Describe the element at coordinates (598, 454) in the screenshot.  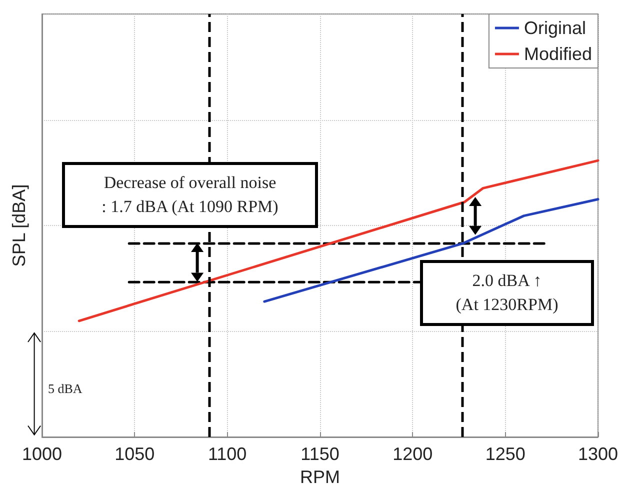
I see `x-tick-label: 1300` at that location.